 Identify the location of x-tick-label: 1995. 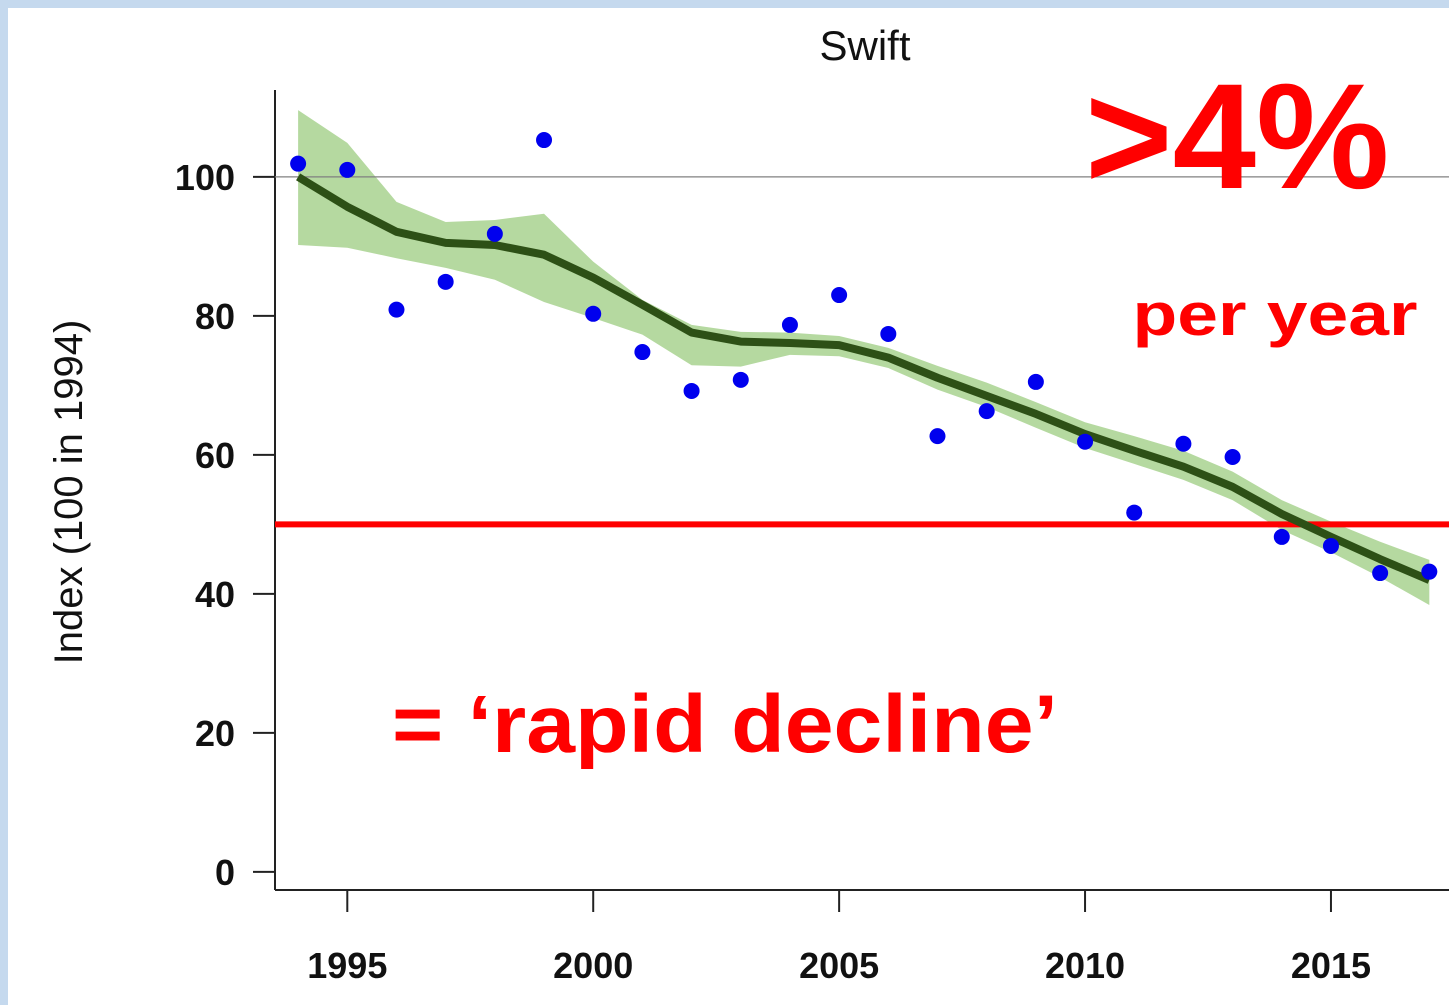
(347, 965).